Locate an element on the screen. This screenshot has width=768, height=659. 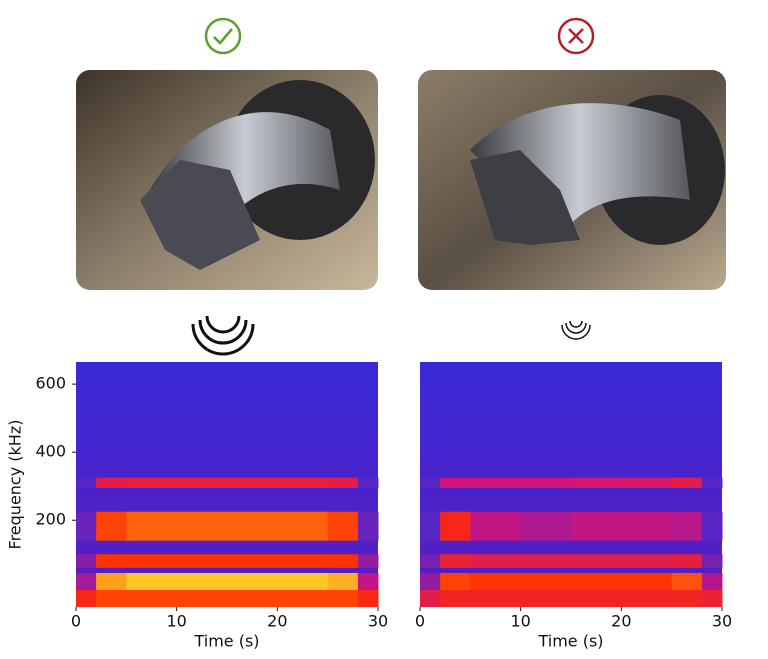
y-tick-label: 200 is located at coordinates (50, 519).